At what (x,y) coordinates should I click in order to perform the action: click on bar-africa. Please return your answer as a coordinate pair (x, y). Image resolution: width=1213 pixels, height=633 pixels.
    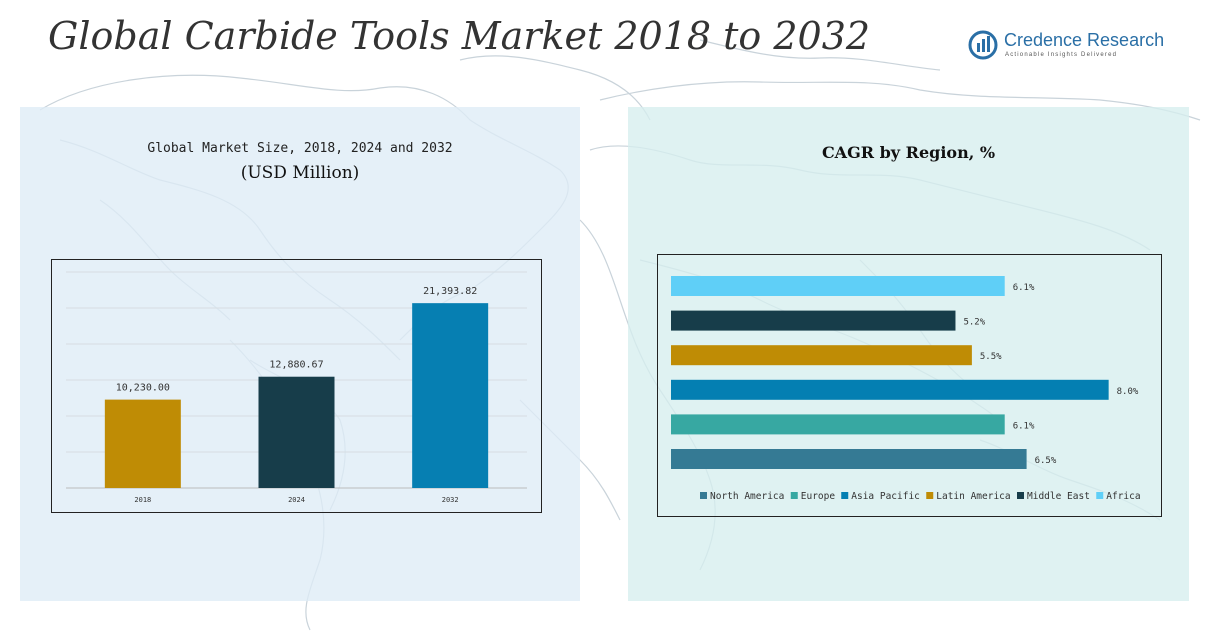
    Looking at the image, I should click on (838, 286).